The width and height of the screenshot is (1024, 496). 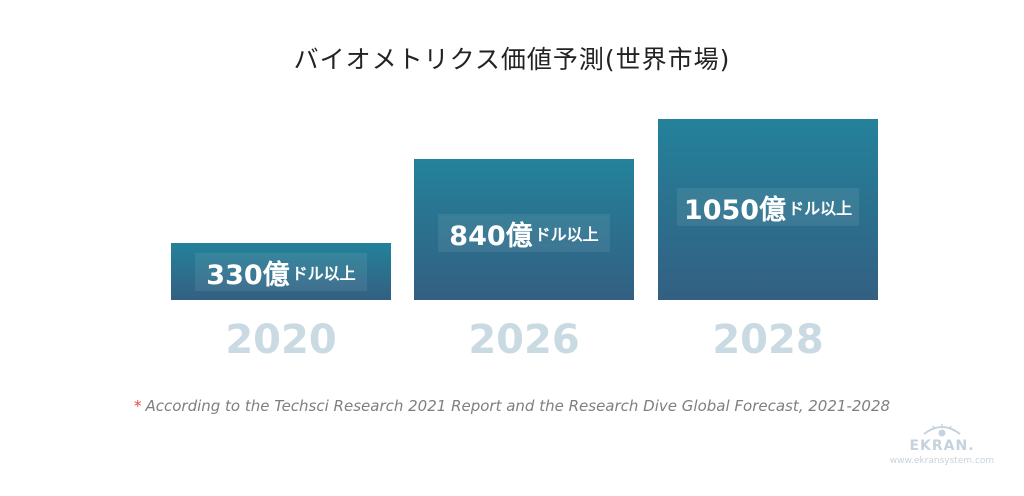 I want to click on logo-url: www.ekransystem.com, so click(x=942, y=461).